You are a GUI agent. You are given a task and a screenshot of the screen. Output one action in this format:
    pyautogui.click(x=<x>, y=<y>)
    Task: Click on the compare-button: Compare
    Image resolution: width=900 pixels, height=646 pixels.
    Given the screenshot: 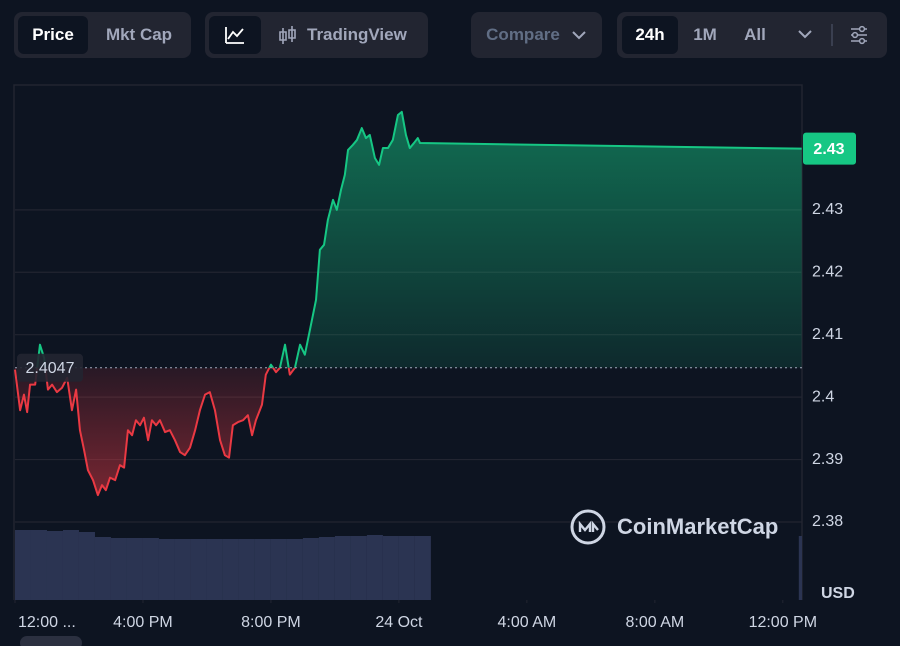 What is the action you would take?
    pyautogui.click(x=536, y=35)
    